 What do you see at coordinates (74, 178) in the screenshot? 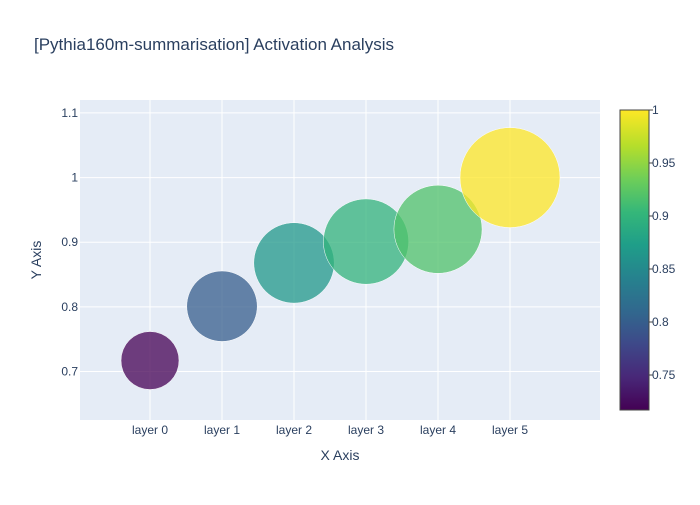
I see `y-tick-label: 1` at bounding box center [74, 178].